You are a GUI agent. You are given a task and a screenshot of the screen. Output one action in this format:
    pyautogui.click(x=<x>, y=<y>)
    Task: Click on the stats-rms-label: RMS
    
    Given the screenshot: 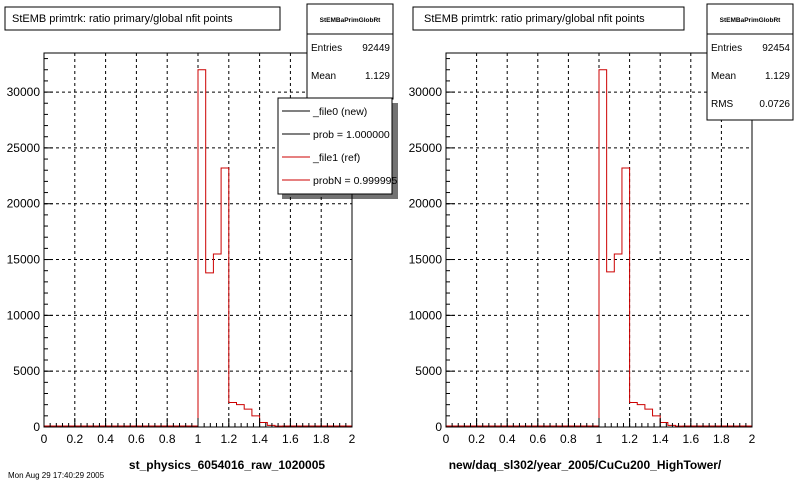 What is the action you would take?
    pyautogui.click(x=722, y=104)
    